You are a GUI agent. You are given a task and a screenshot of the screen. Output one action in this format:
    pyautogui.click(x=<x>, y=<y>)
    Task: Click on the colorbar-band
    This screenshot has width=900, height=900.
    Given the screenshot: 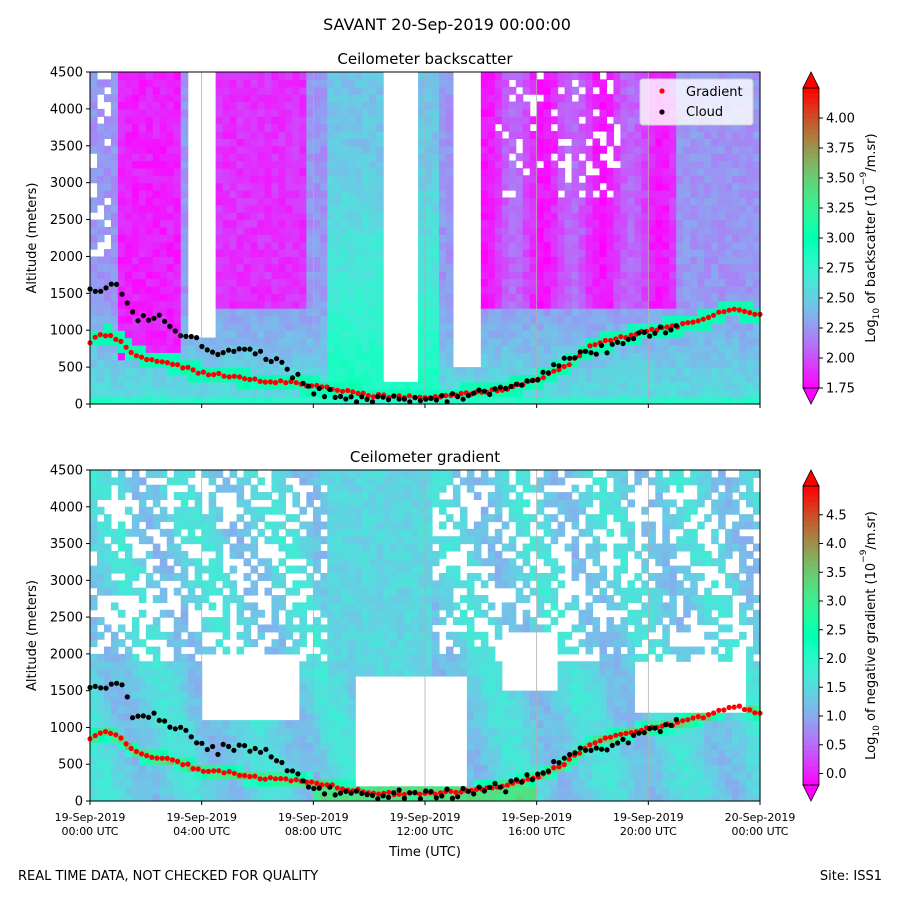 What is the action you would take?
    pyautogui.click(x=811, y=181)
    